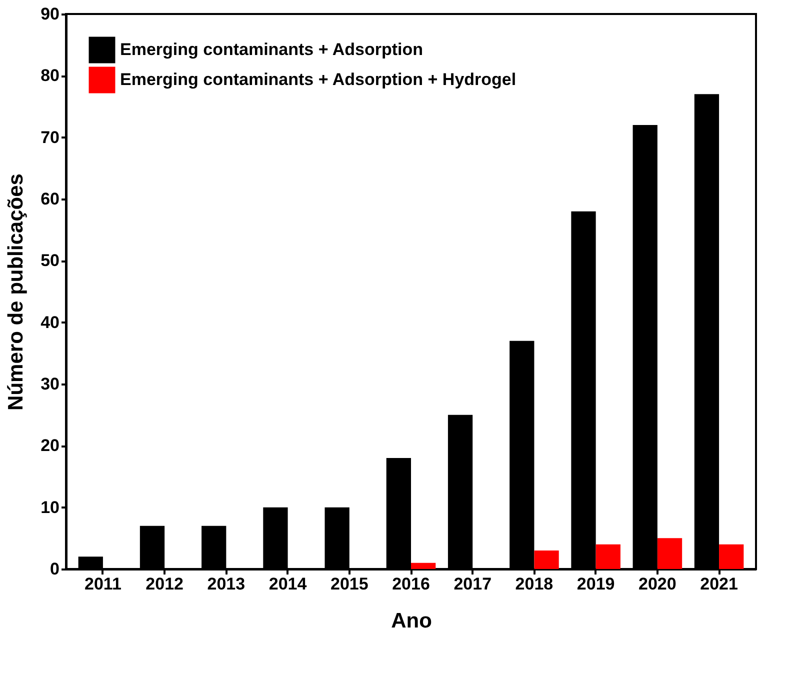 The height and width of the screenshot is (681, 811). Describe the element at coordinates (534, 584) in the screenshot. I see `x-tick-label: 2018` at that location.